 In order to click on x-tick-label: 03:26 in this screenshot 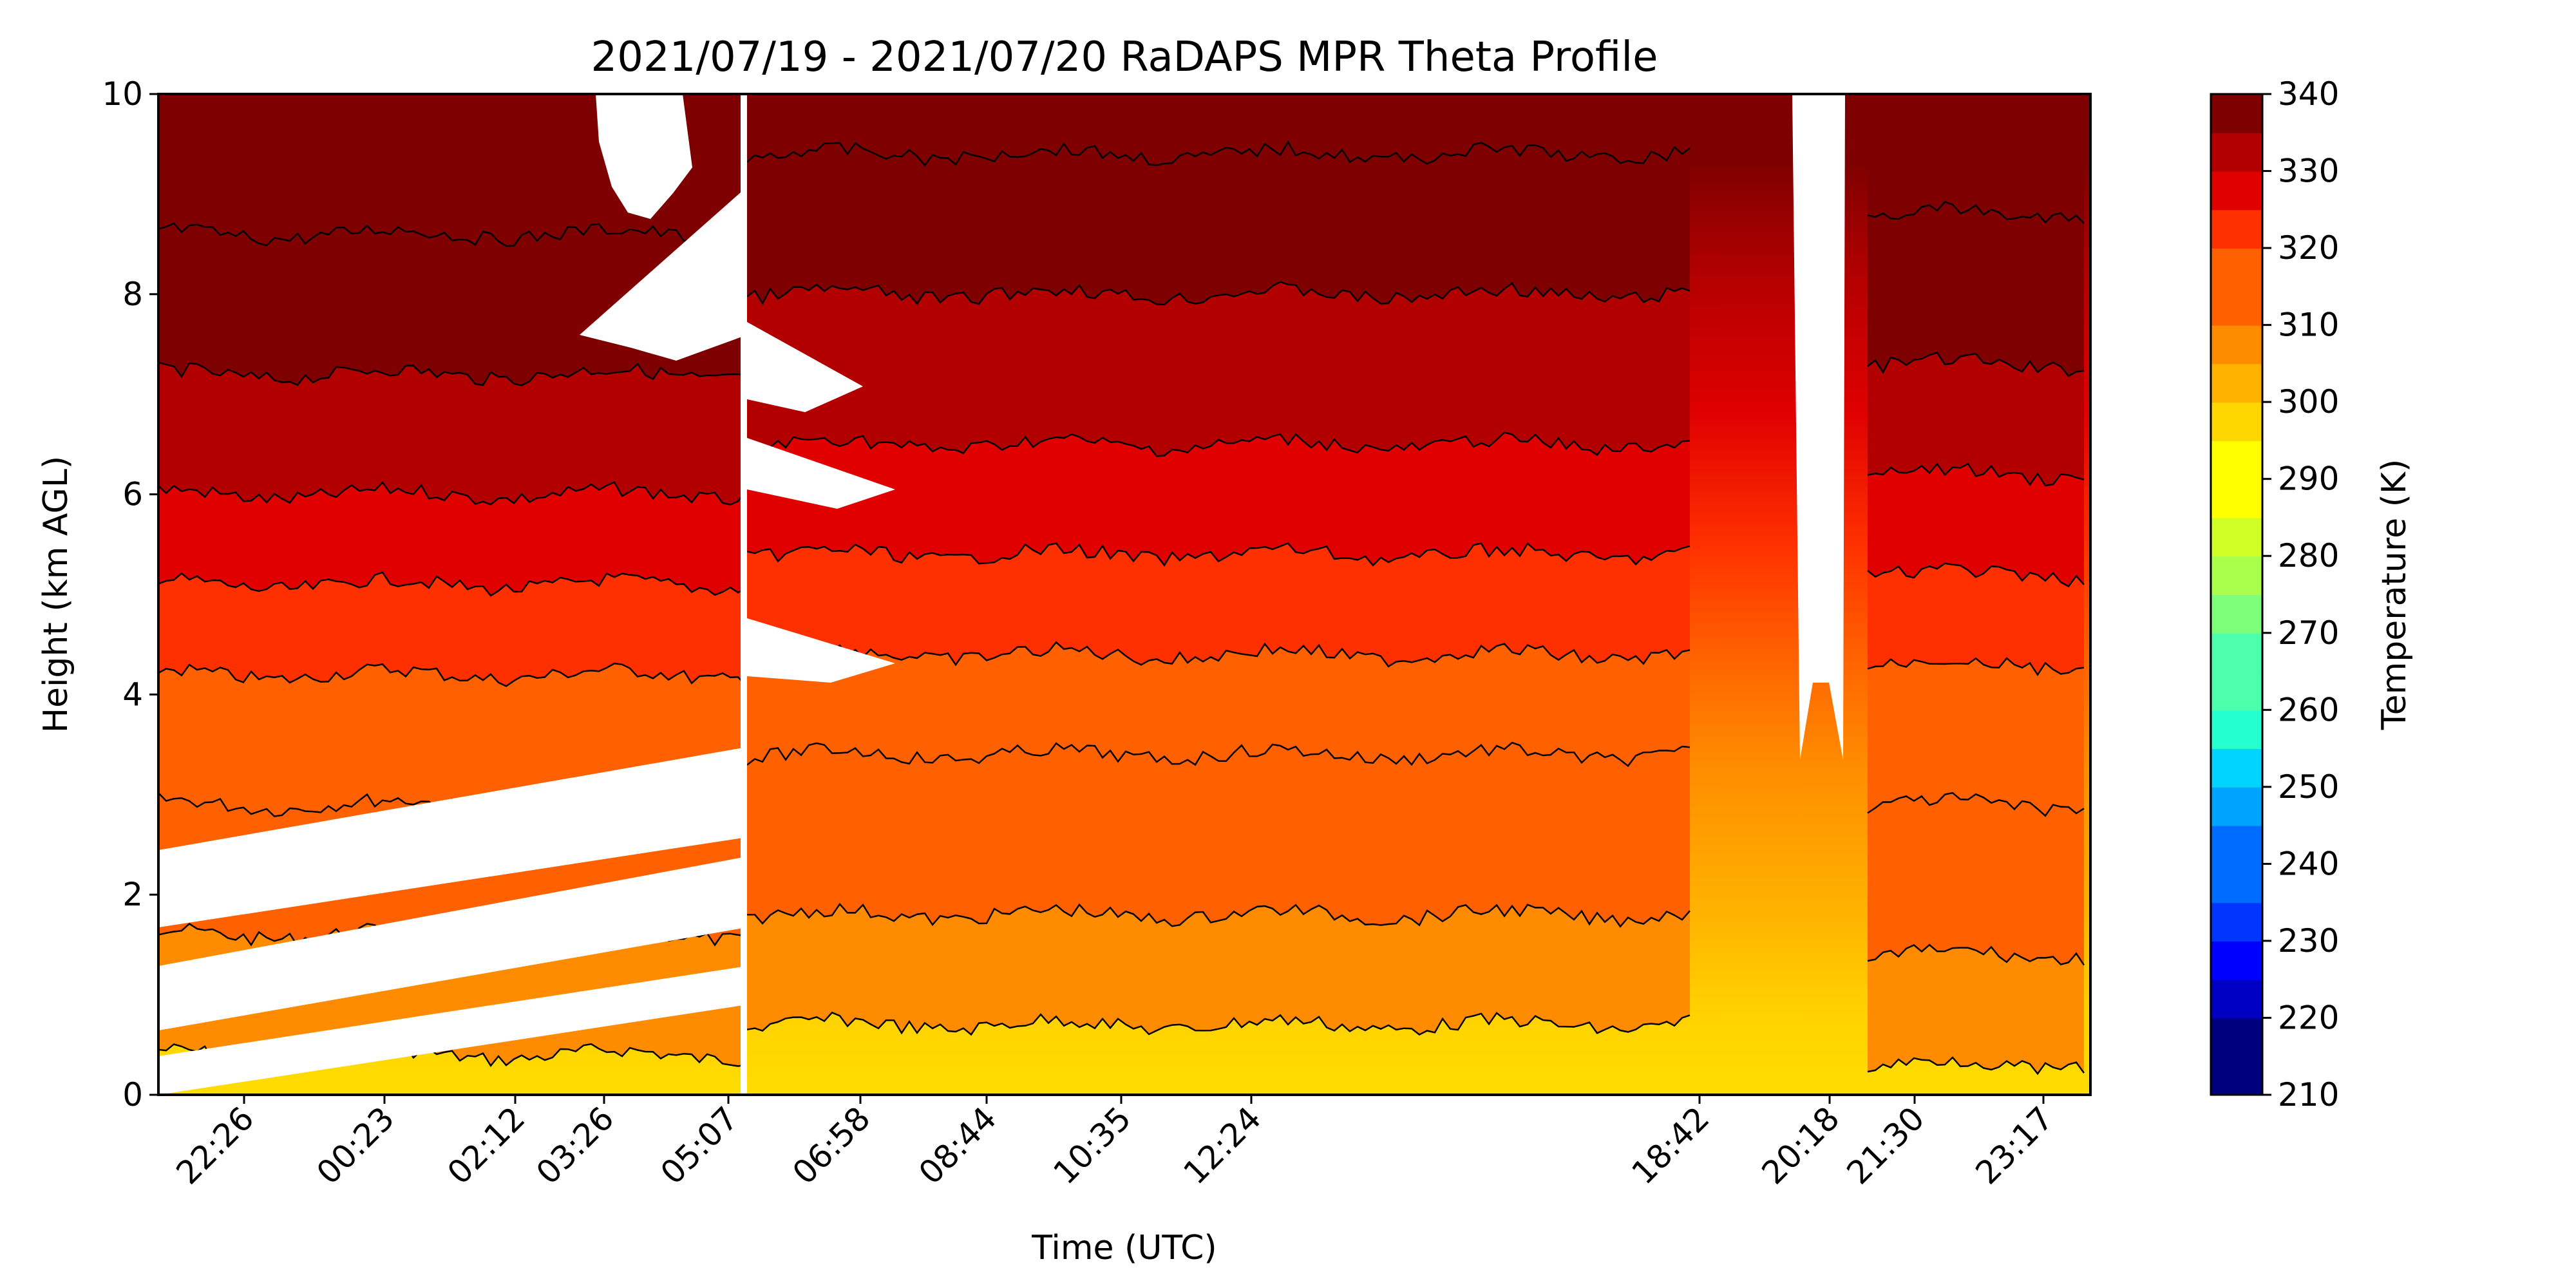, I will do `click(575, 1145)`.